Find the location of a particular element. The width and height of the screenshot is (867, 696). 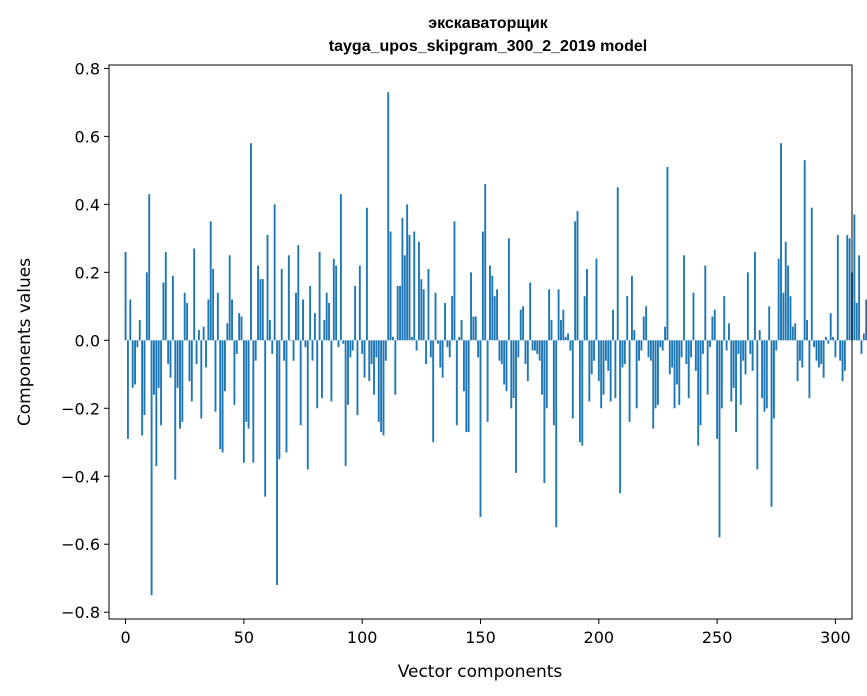

y-tick-label: −0.6 is located at coordinates (80, 544).